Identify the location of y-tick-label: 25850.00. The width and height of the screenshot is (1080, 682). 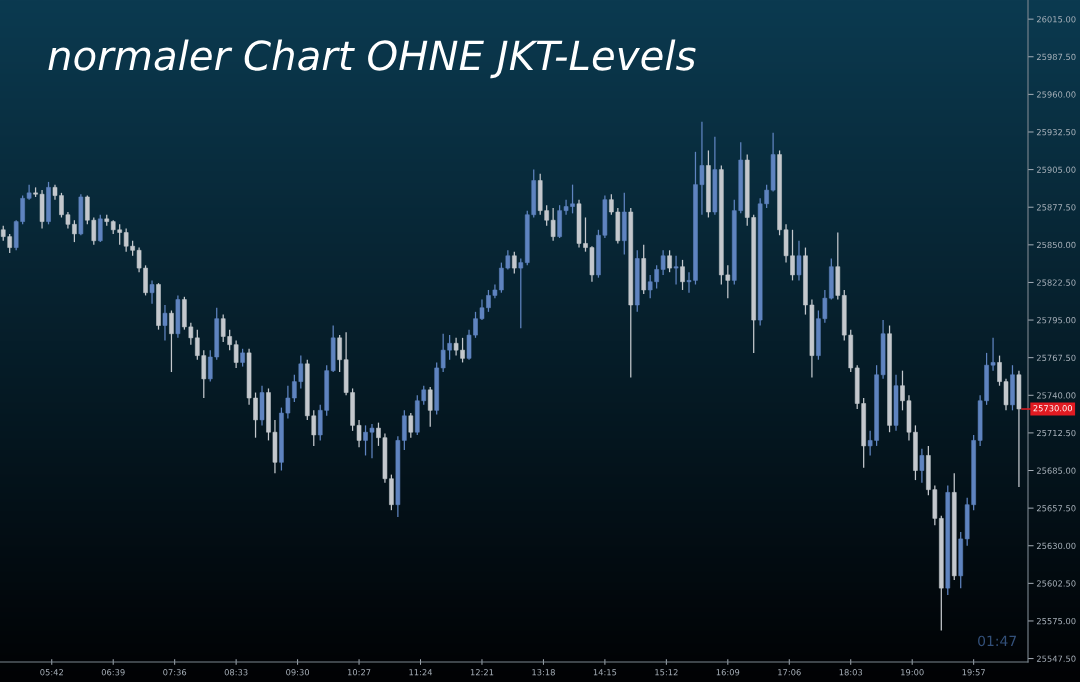
(1056, 245).